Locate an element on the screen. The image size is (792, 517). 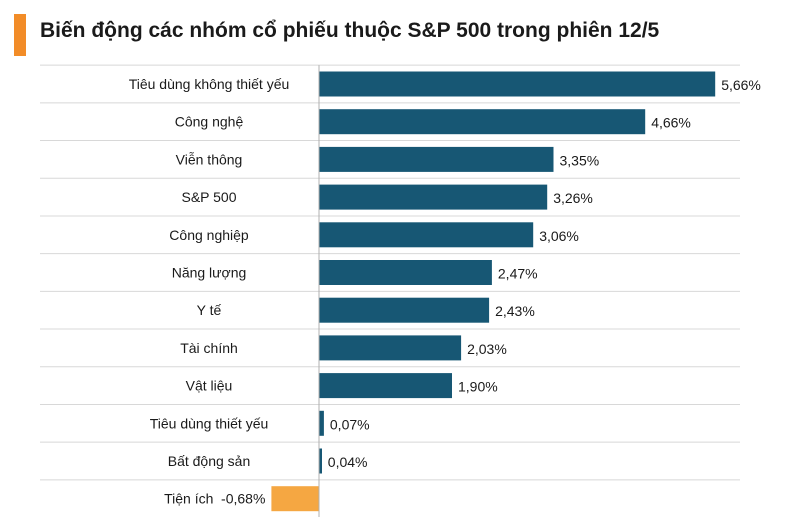
category-label: Vật liệu is located at coordinates (209, 386).